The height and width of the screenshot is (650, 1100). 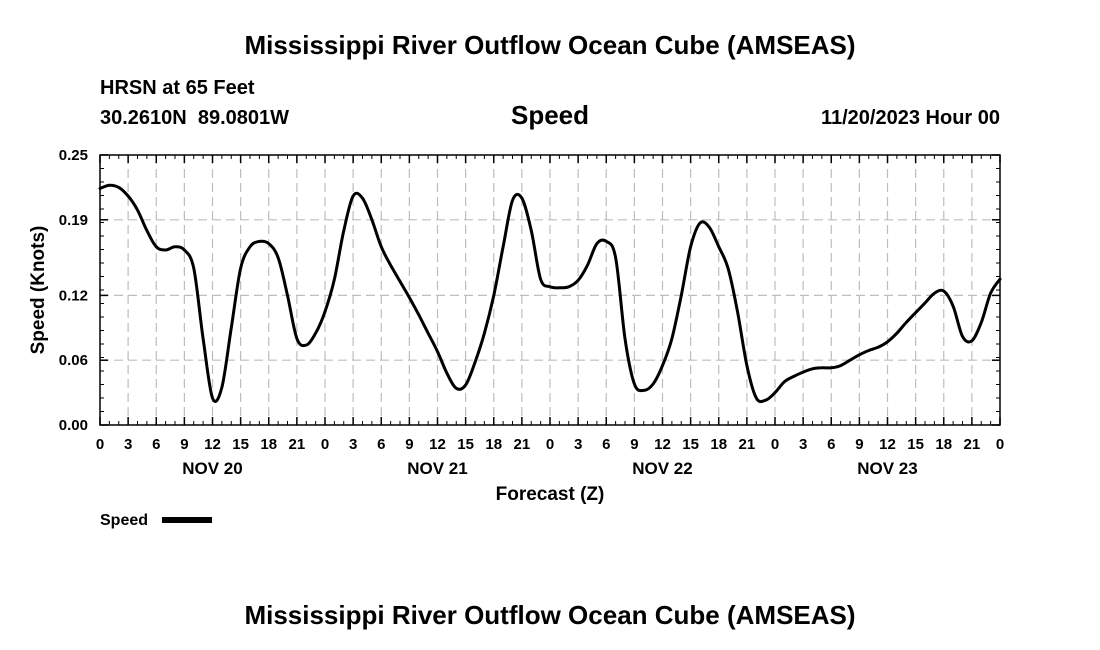 I want to click on day-label: NOV 21, so click(x=437, y=468).